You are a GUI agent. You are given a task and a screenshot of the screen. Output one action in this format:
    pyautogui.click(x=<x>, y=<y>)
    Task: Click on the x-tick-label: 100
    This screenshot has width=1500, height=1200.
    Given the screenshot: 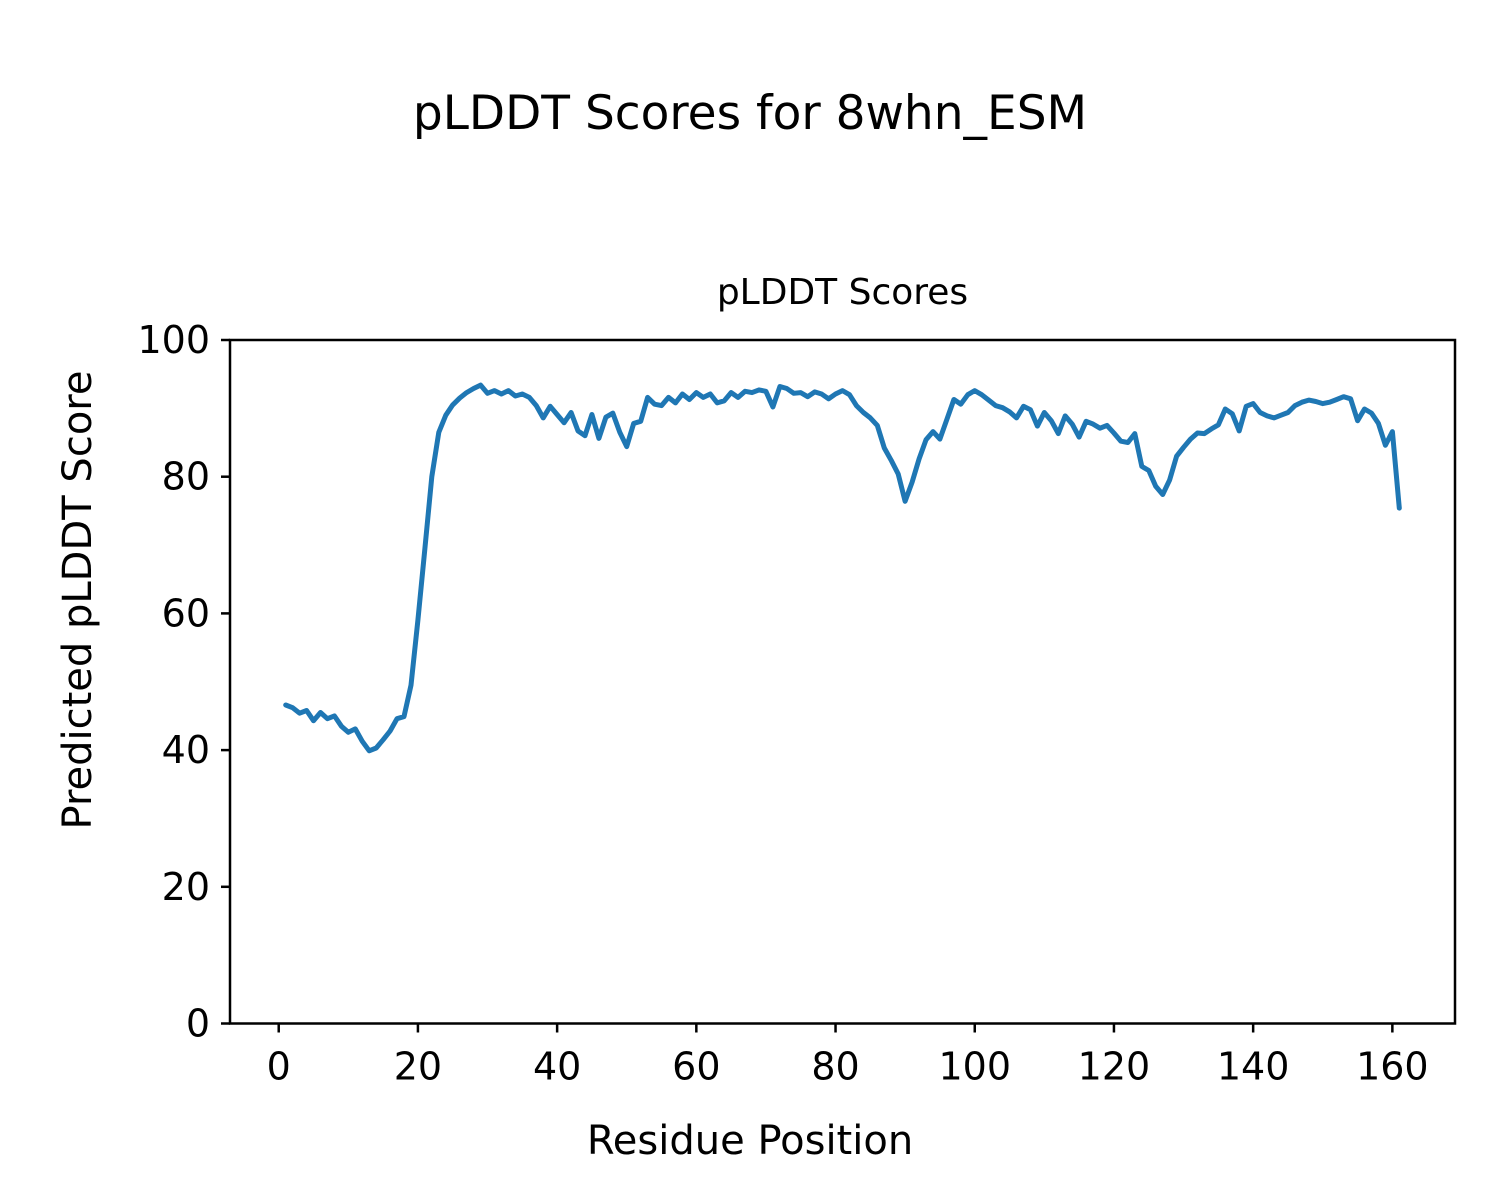 What is the action you would take?
    pyautogui.click(x=974, y=1067)
    